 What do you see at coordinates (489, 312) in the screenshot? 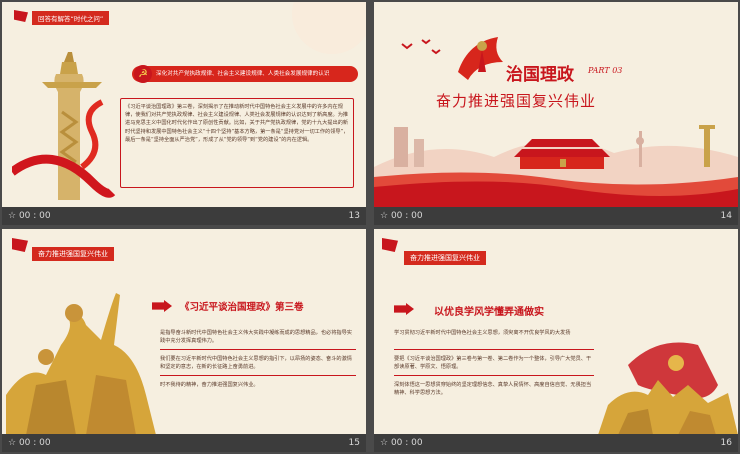
I see `slide-16-heading: 以优良学风学懂弄通做实` at bounding box center [489, 312].